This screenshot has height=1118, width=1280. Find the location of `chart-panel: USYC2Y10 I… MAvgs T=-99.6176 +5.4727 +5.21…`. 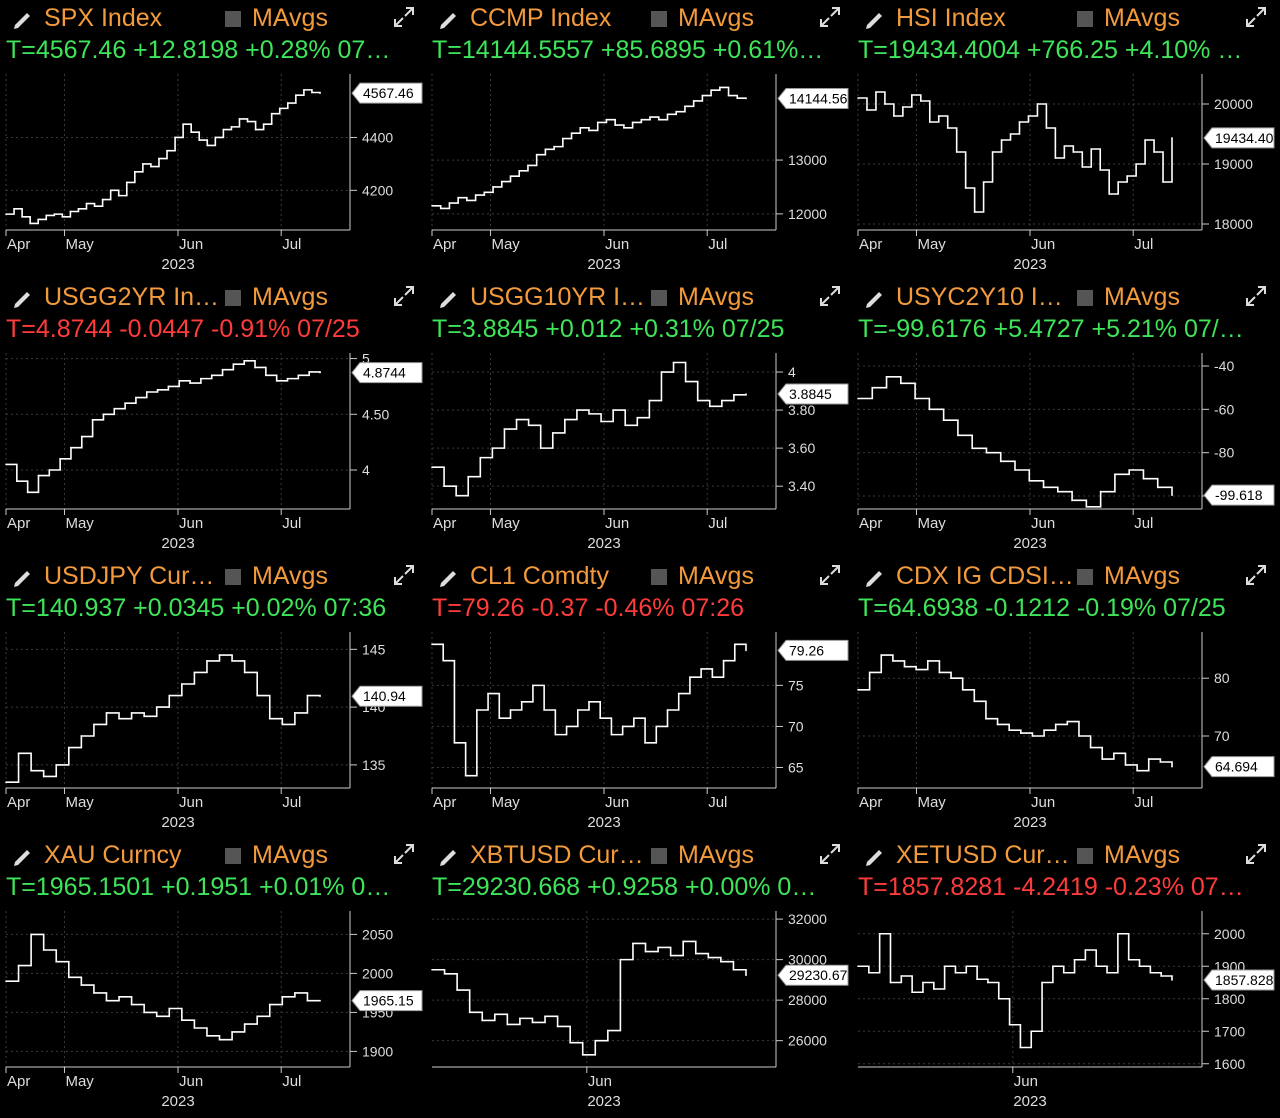

chart-panel: USYC2Y10 I… MAvgs T=-99.6176 +5.4727 +5.21… is located at coordinates (1063, 416).